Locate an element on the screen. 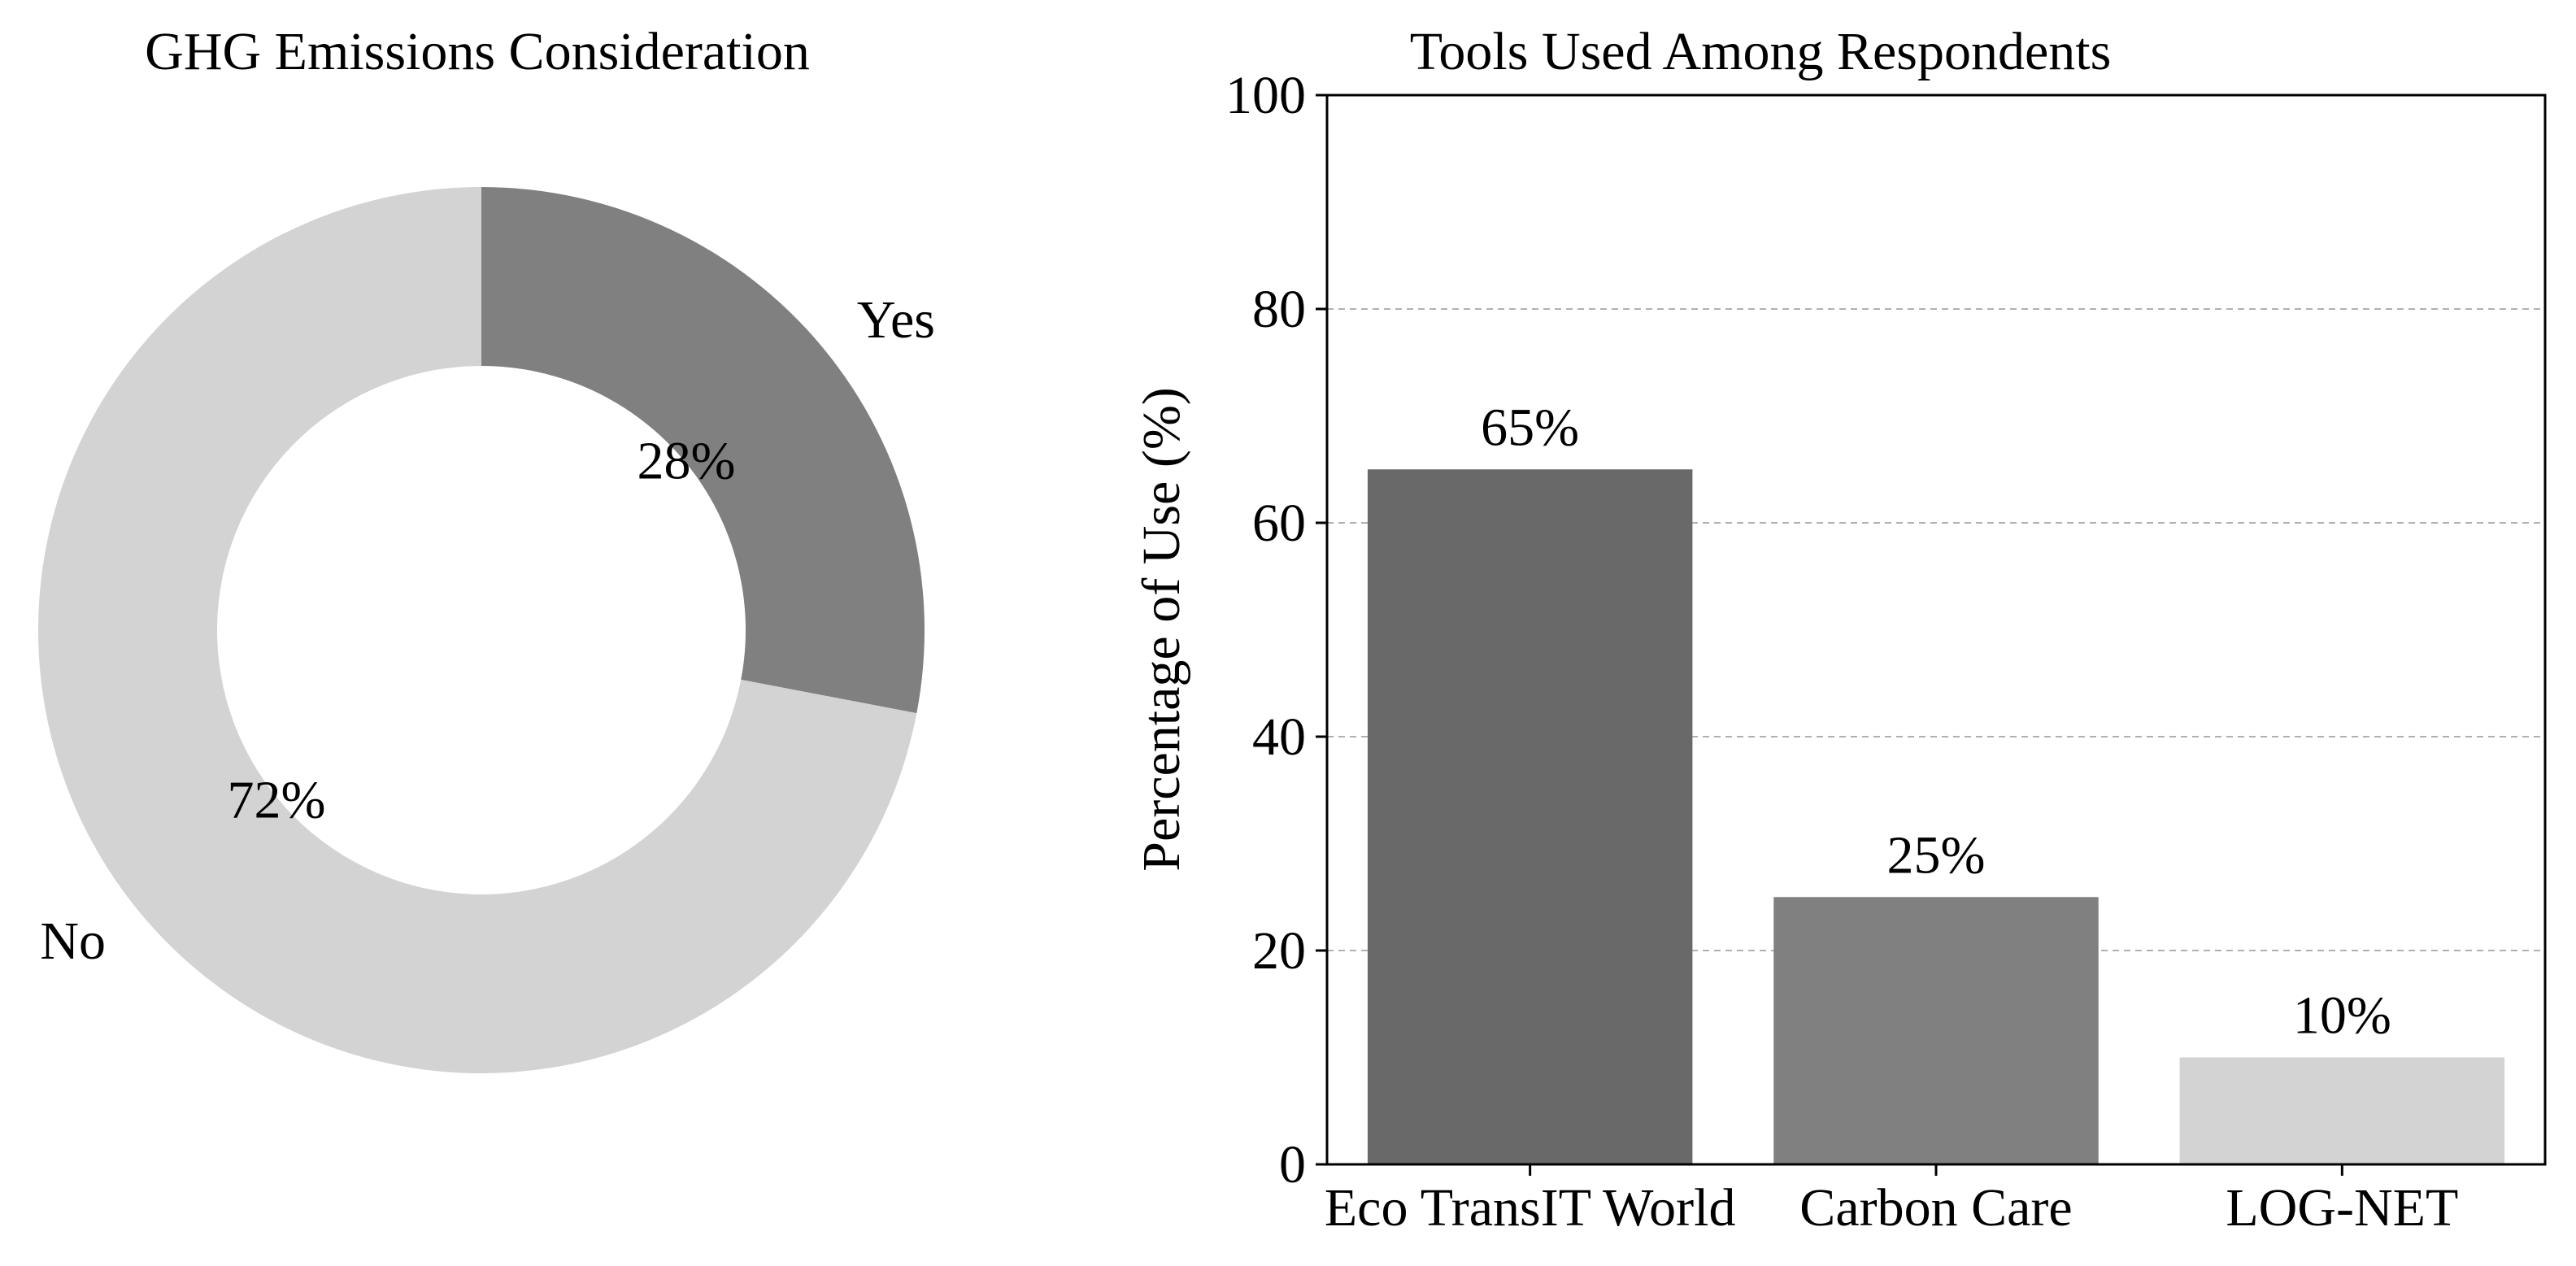 Image resolution: width=2576 pixels, height=1266 pixels. x-axis-ticks: Eco TransIT World Carbon Care LOG-NET is located at coordinates (1892, 1201).